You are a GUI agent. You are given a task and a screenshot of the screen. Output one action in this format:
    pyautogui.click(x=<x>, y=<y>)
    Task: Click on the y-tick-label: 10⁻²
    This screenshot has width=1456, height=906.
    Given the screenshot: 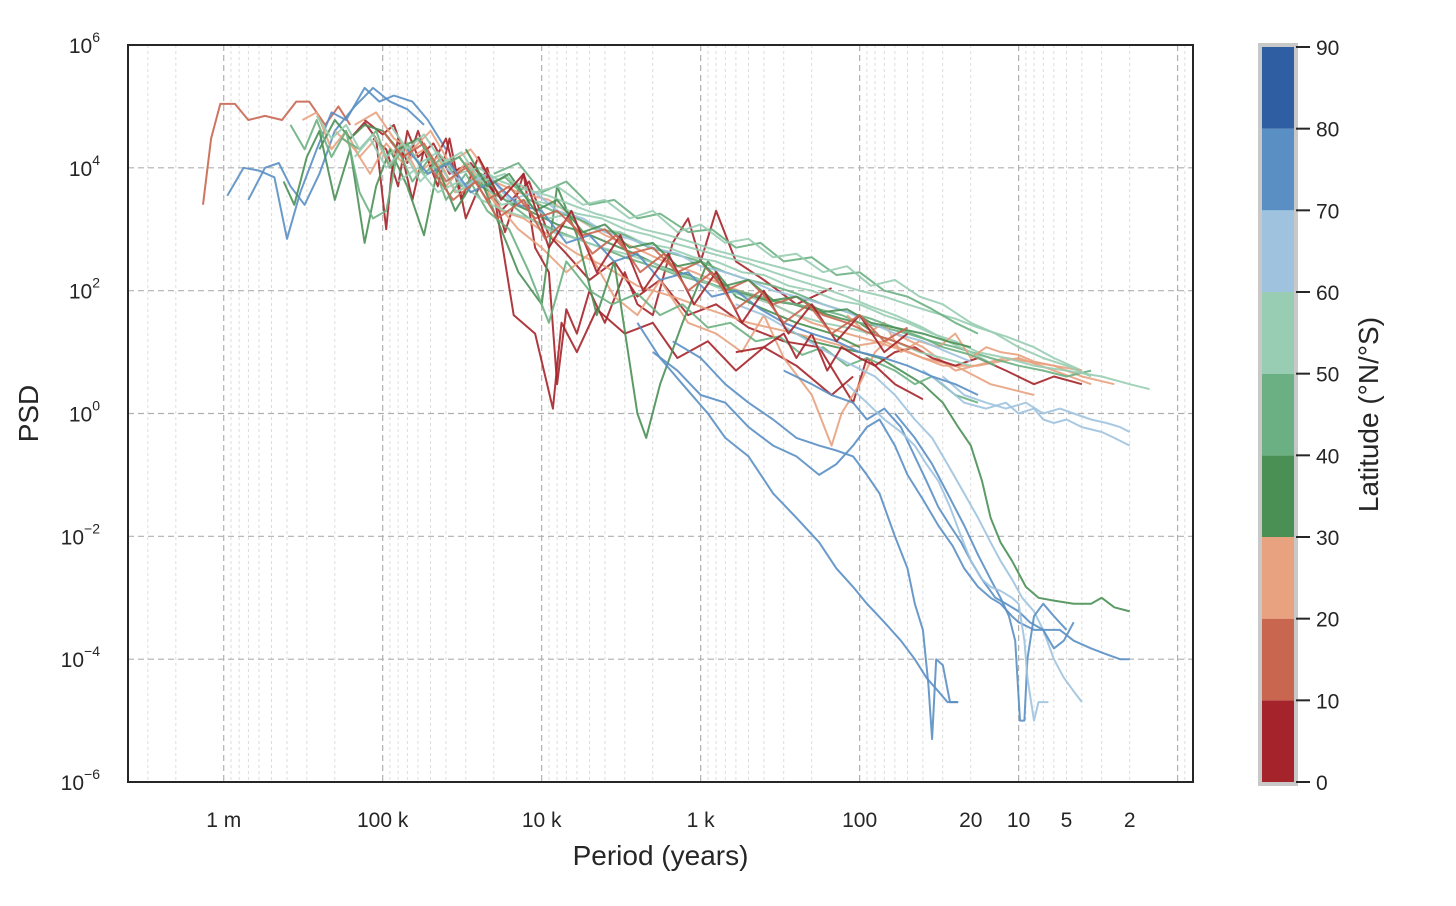 What is the action you would take?
    pyautogui.click(x=81, y=534)
    